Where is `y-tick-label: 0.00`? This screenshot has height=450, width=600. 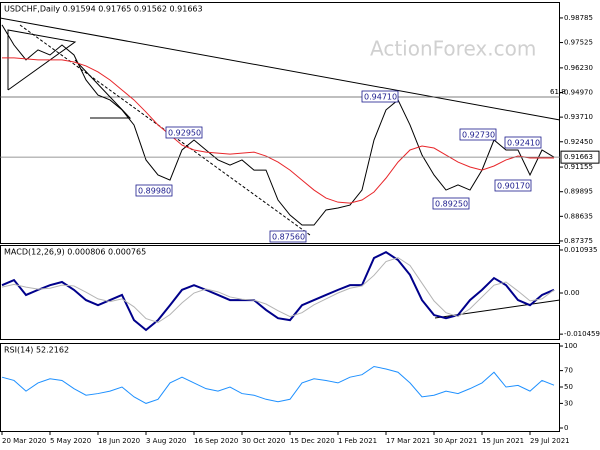
y-tick-label: 0.00 is located at coordinates (572, 293).